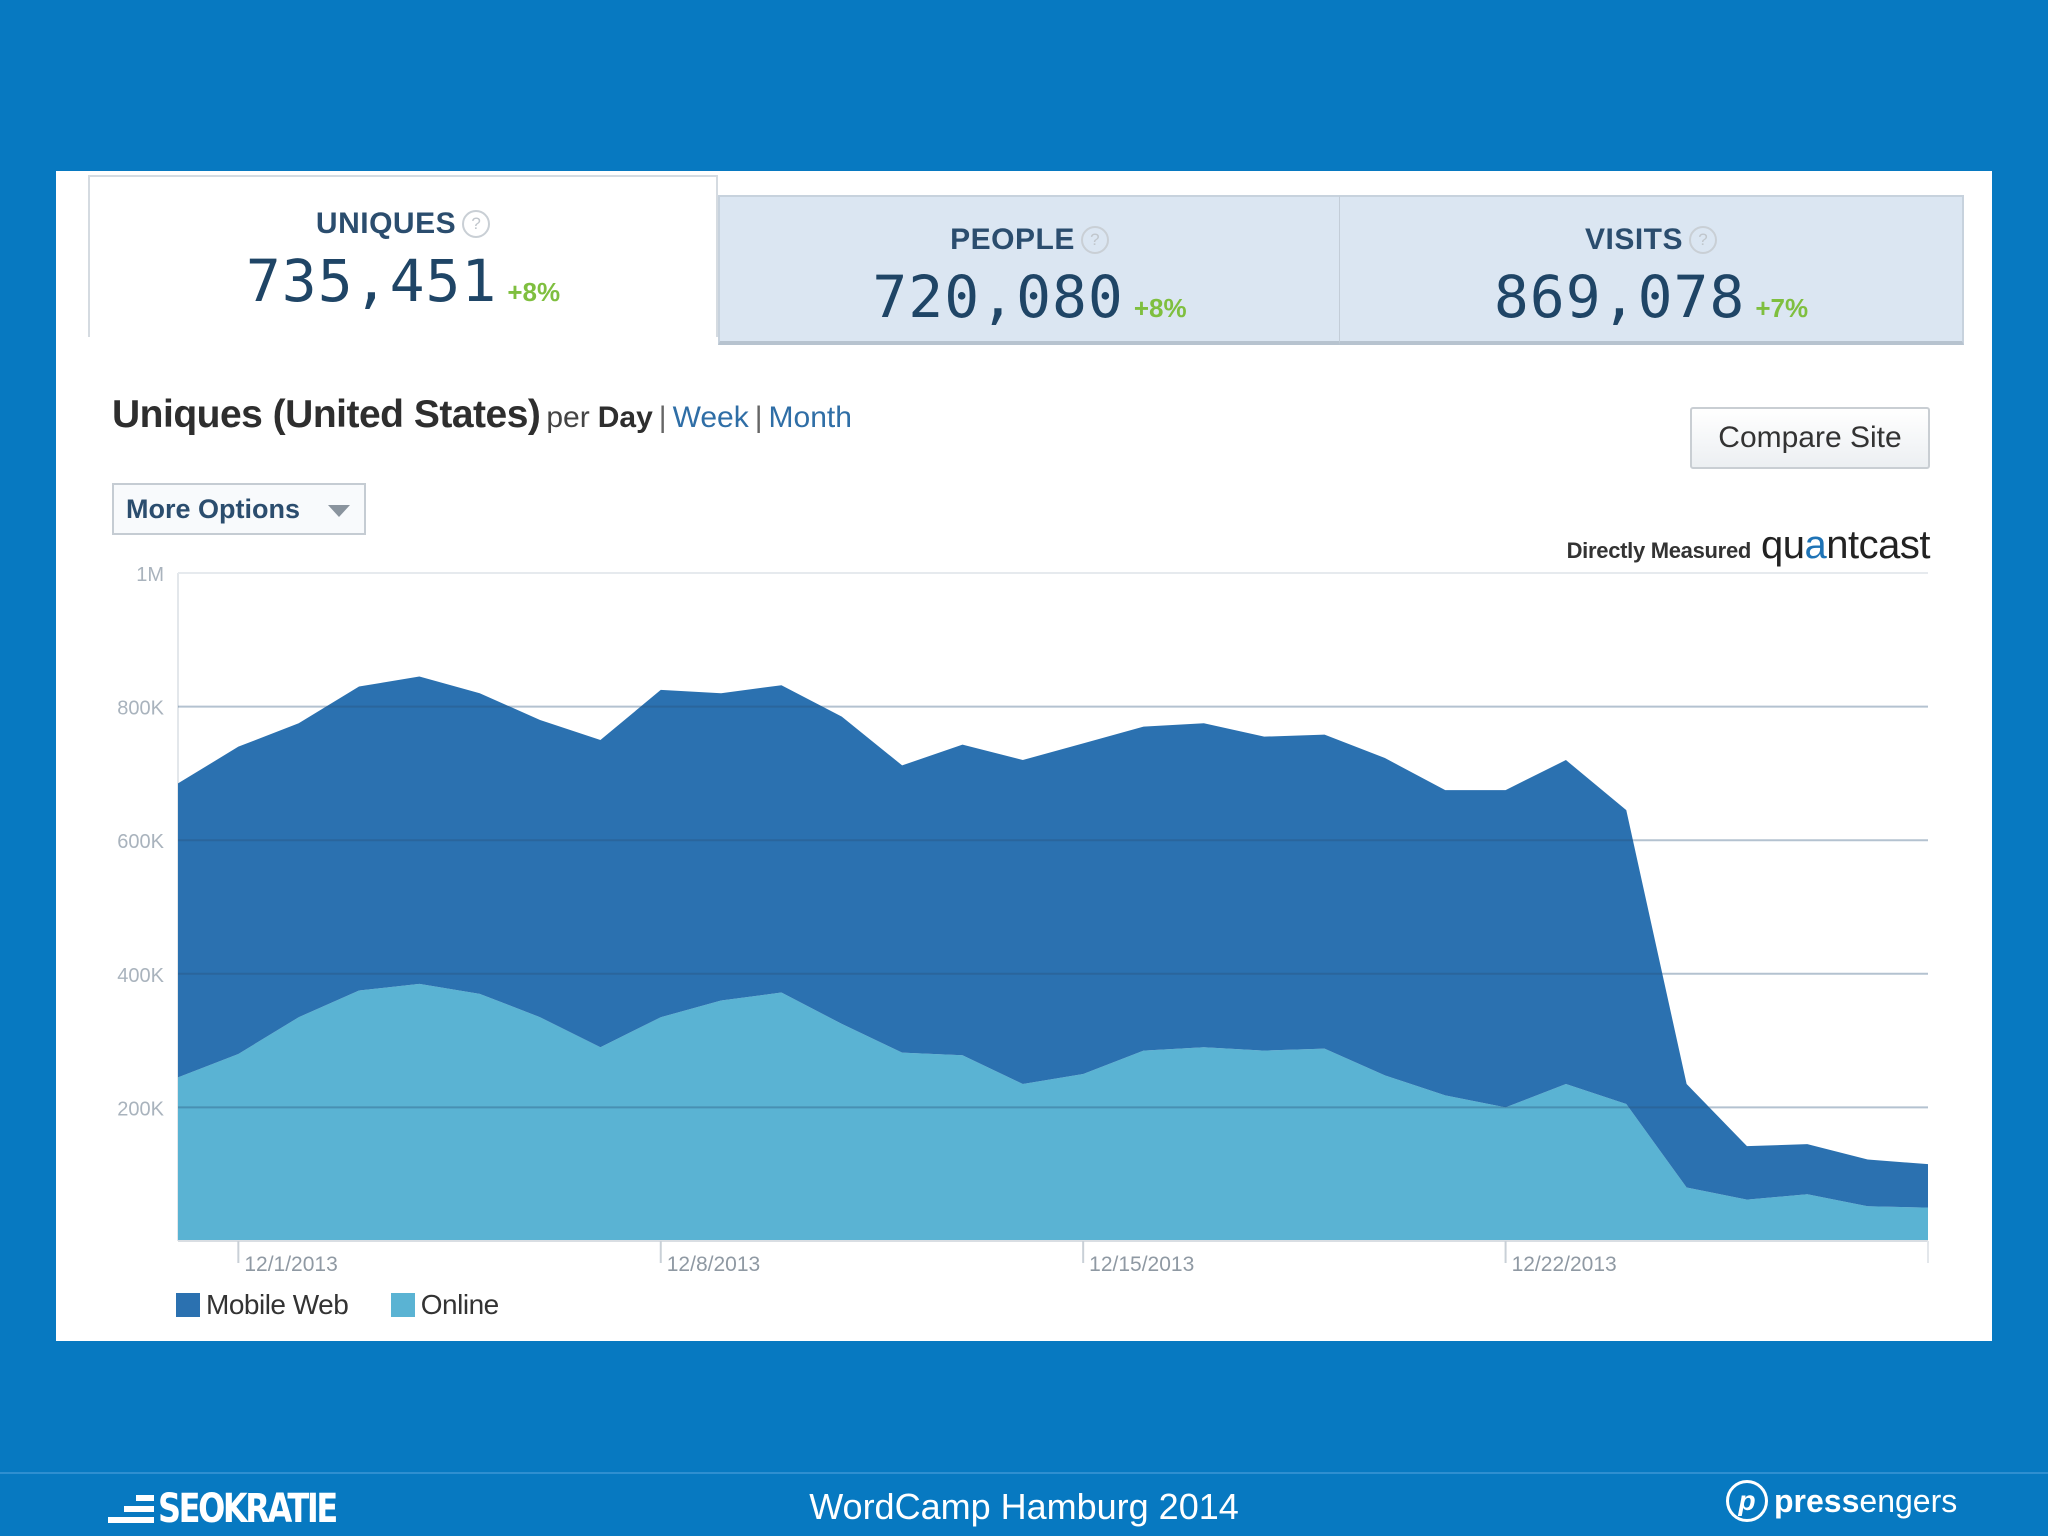  Describe the element at coordinates (1634, 239) in the screenshot. I see `tab-visits-title: VISITS` at that location.